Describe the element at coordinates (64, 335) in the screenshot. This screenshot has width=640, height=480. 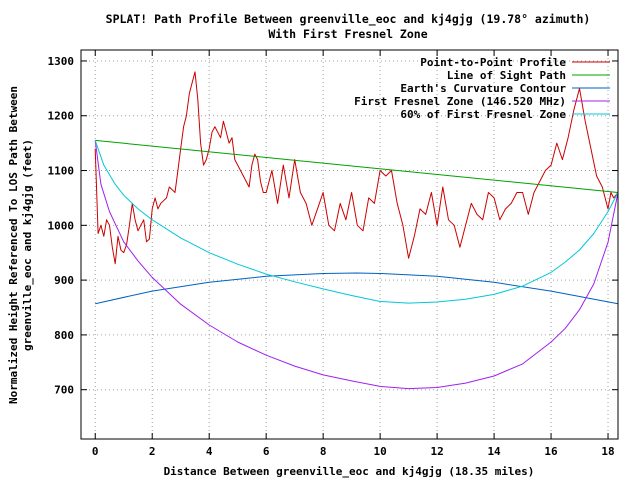
I see `y-tick-label: 800` at that location.